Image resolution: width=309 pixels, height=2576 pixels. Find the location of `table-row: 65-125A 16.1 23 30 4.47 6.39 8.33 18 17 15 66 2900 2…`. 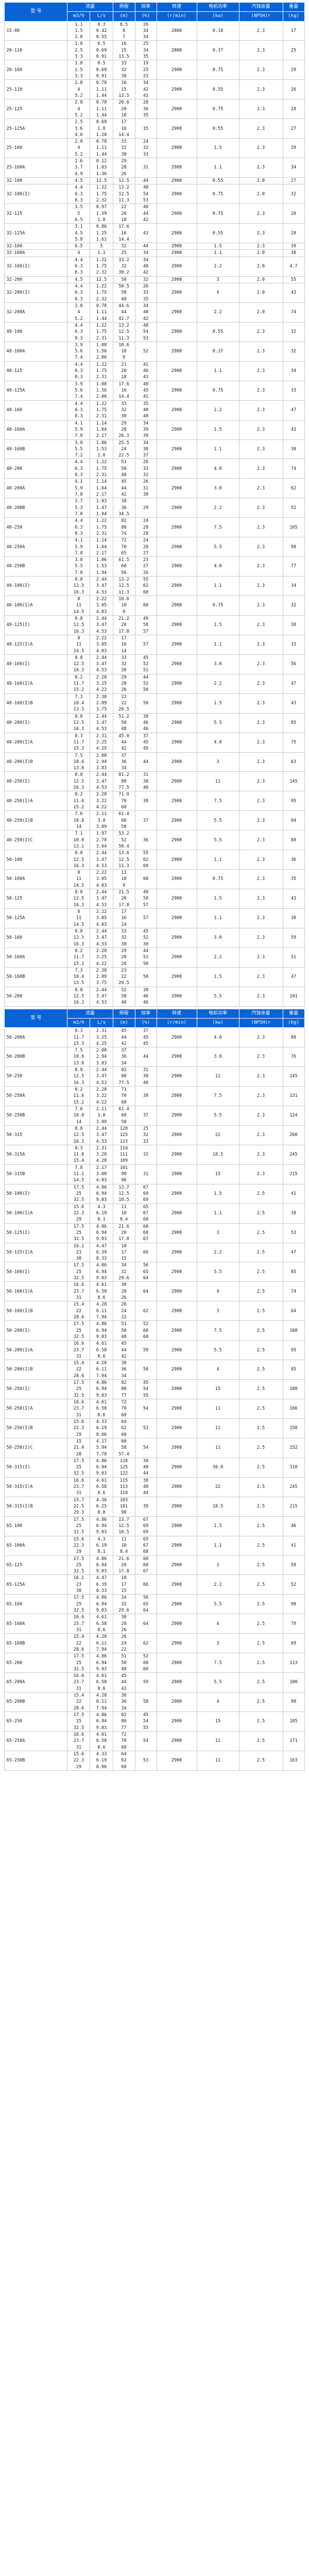

table-row: 65-125A 16.1 23 30 4.47 6.39 8.33 18 17 15 66 2900 2… is located at coordinates (154, 1584).